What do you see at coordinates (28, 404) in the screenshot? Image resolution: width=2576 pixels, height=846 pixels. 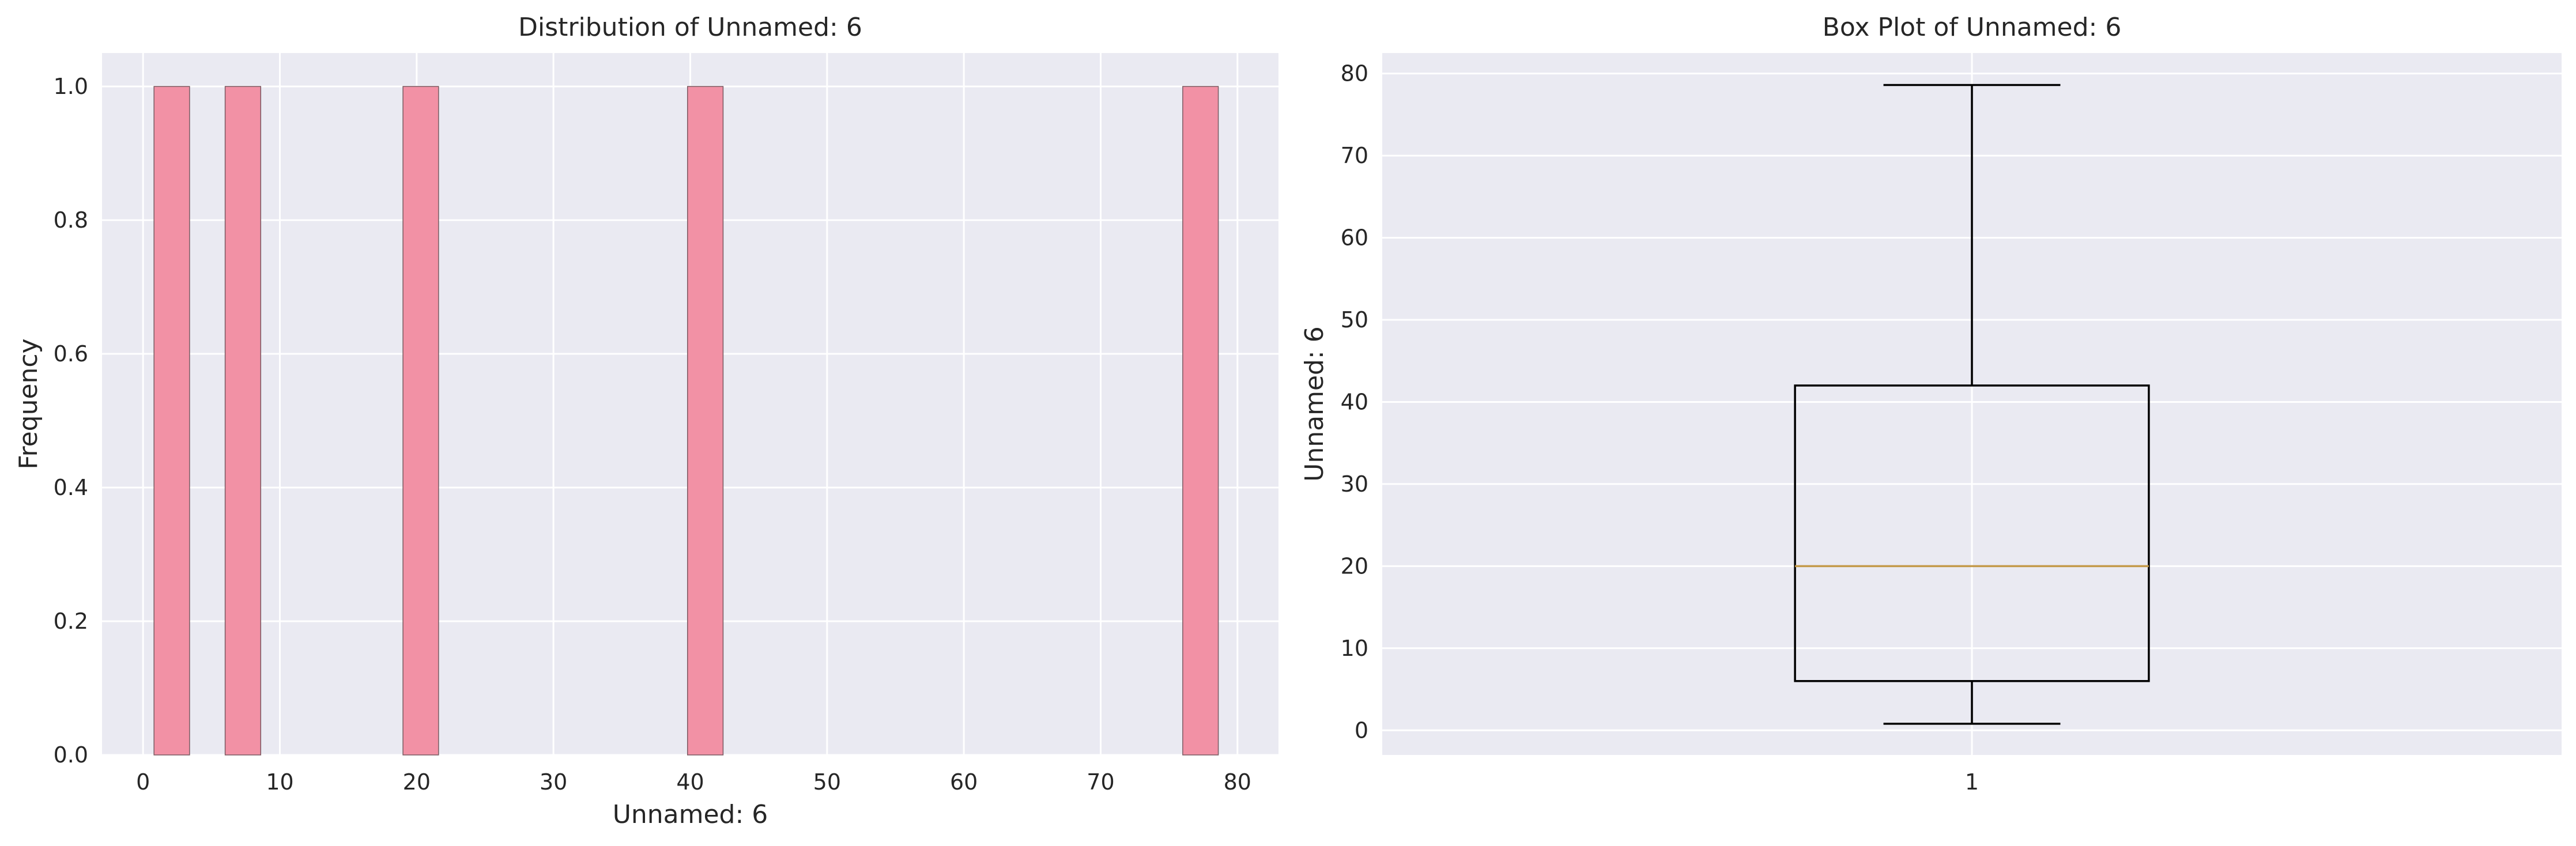 I see `histogram-y-axis-label: Frequency` at bounding box center [28, 404].